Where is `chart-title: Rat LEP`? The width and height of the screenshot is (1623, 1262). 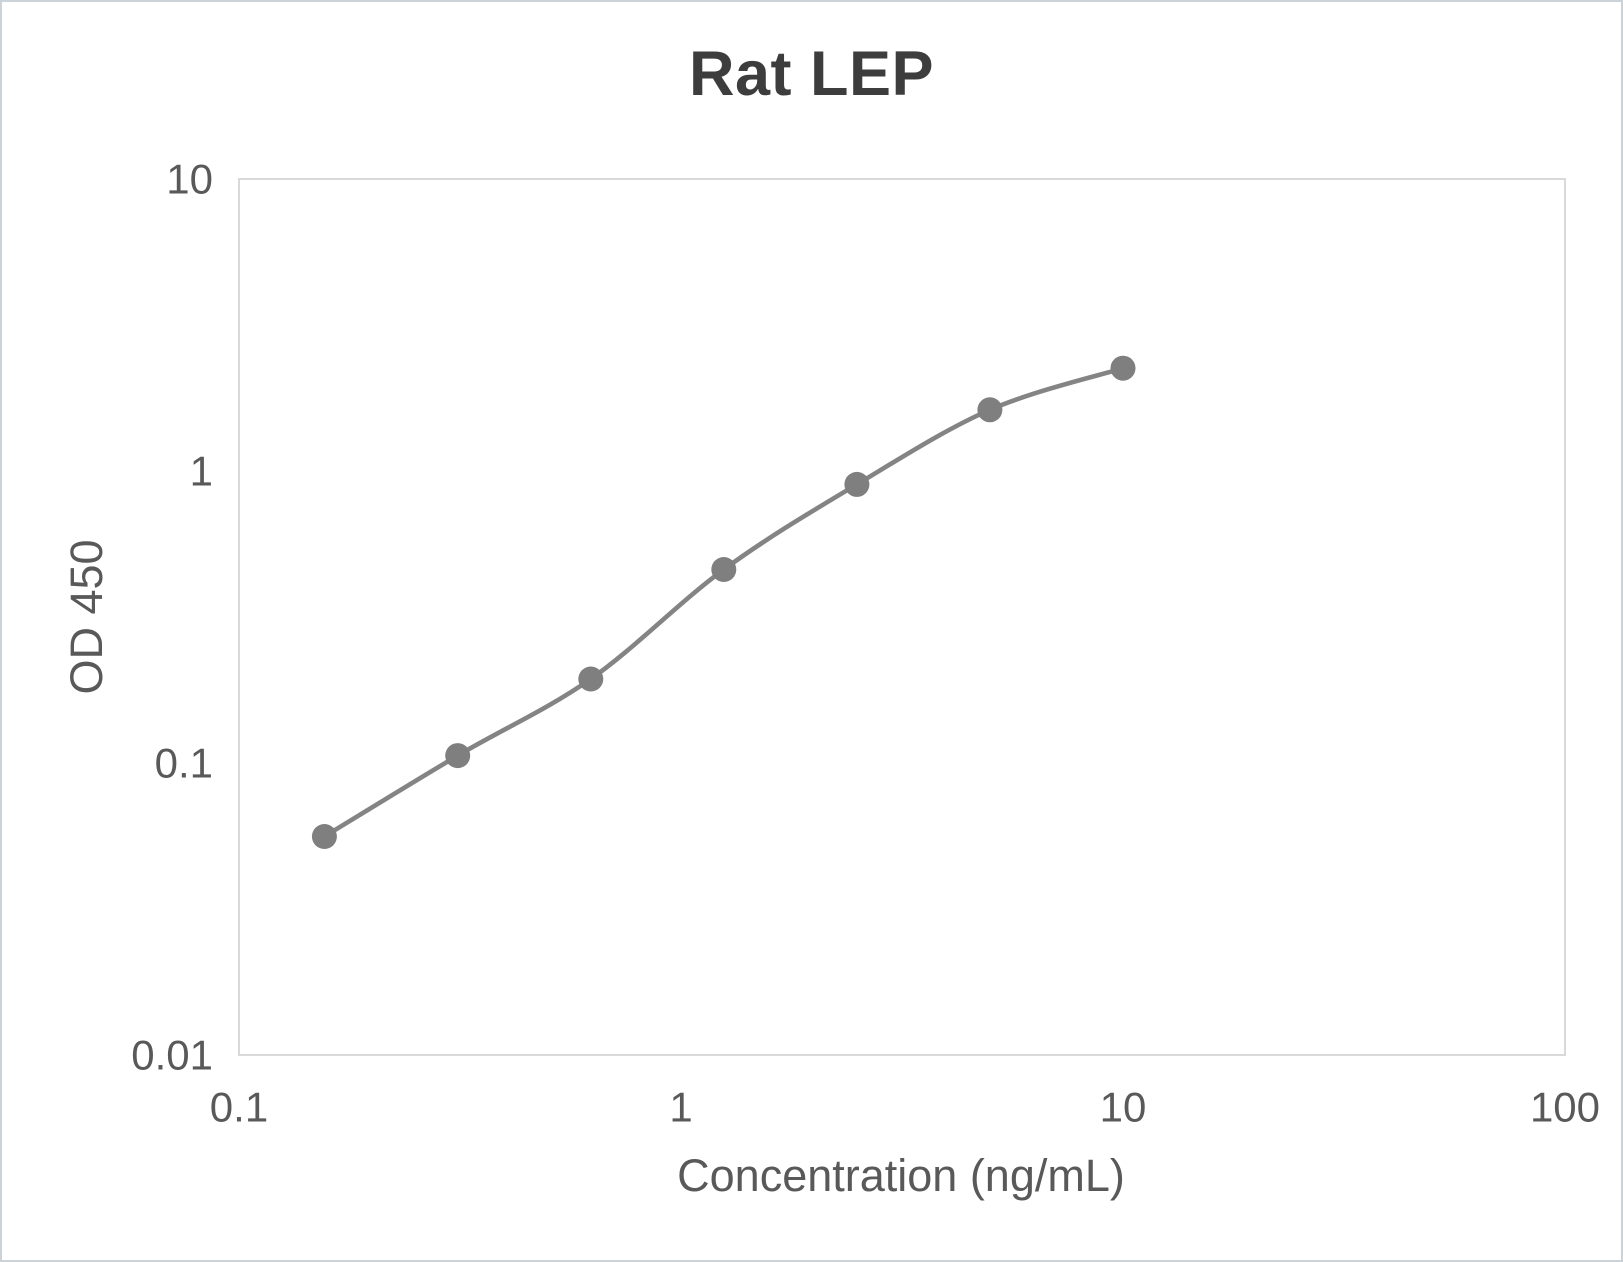 chart-title: Rat LEP is located at coordinates (811, 74).